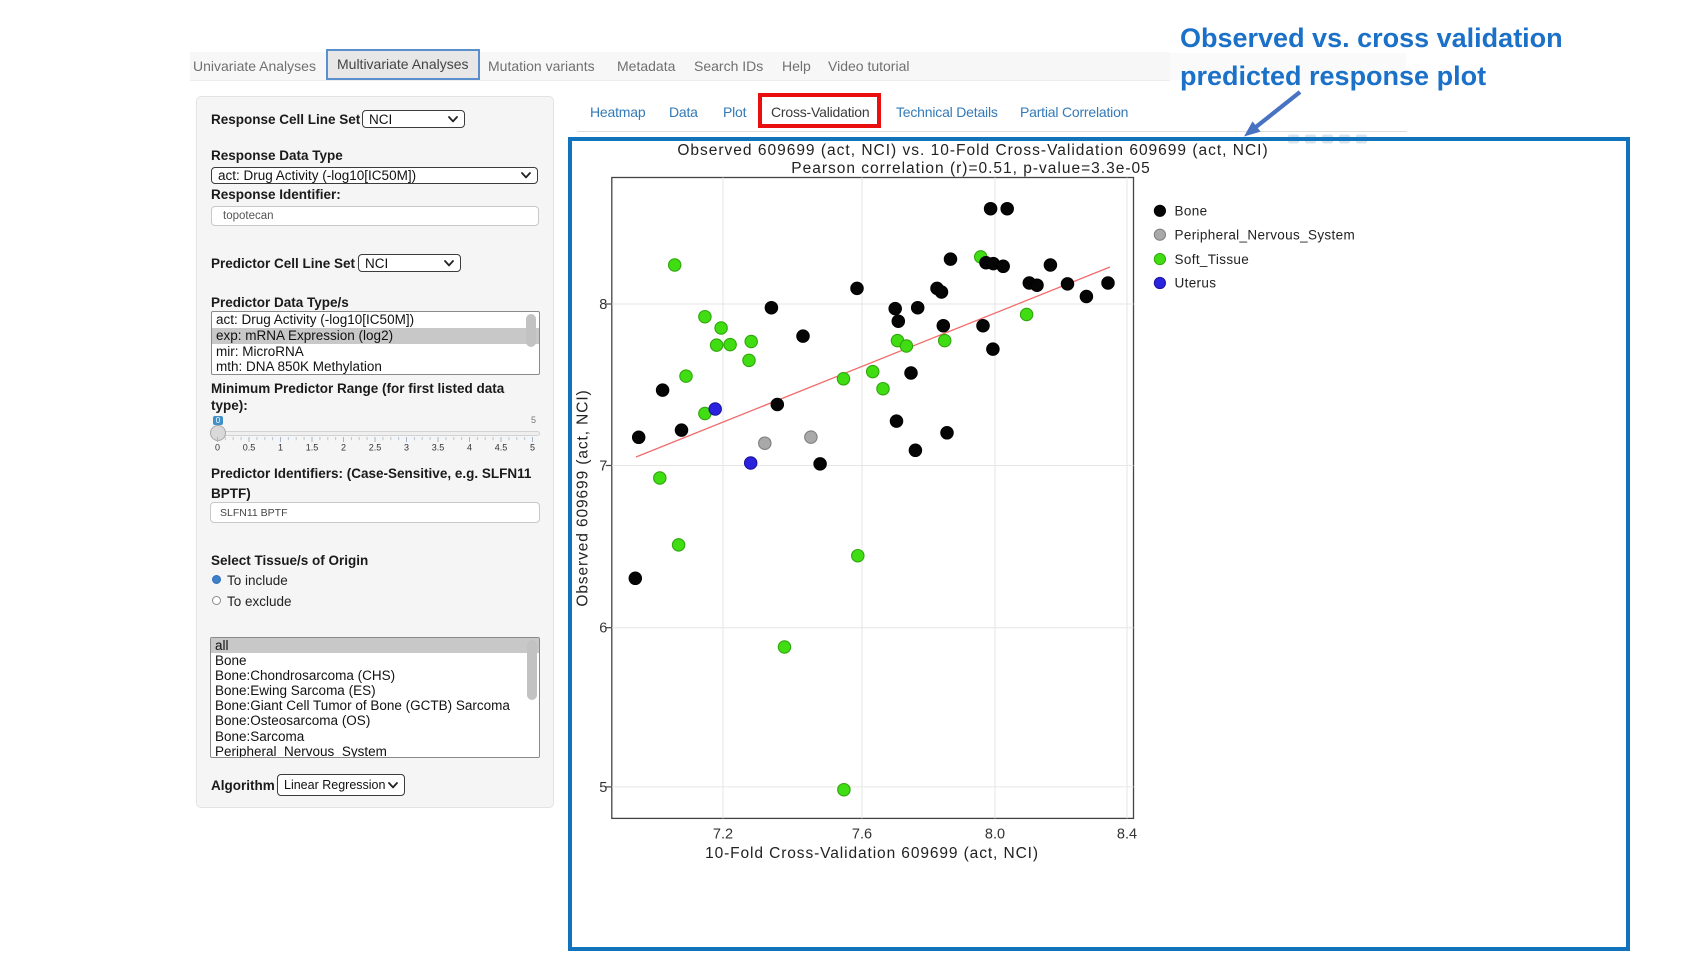  What do you see at coordinates (862, 835) in the screenshot?
I see `svg-text: 7.6` at bounding box center [862, 835].